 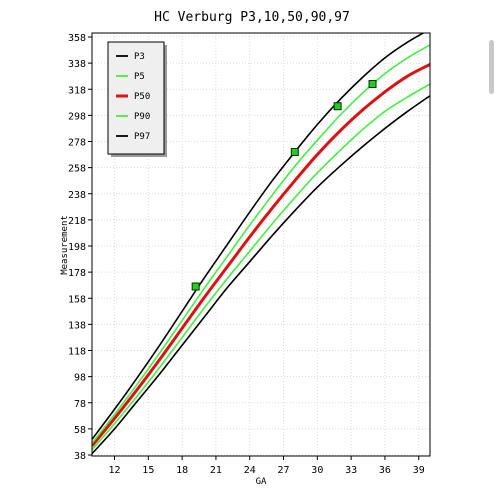 I want to click on y-tick-label-5: 138, so click(x=77, y=325).